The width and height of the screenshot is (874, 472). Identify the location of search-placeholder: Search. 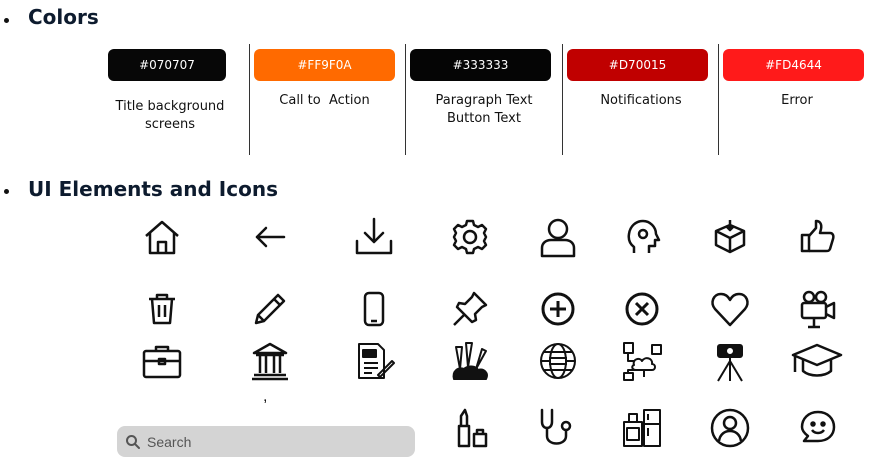
(169, 441).